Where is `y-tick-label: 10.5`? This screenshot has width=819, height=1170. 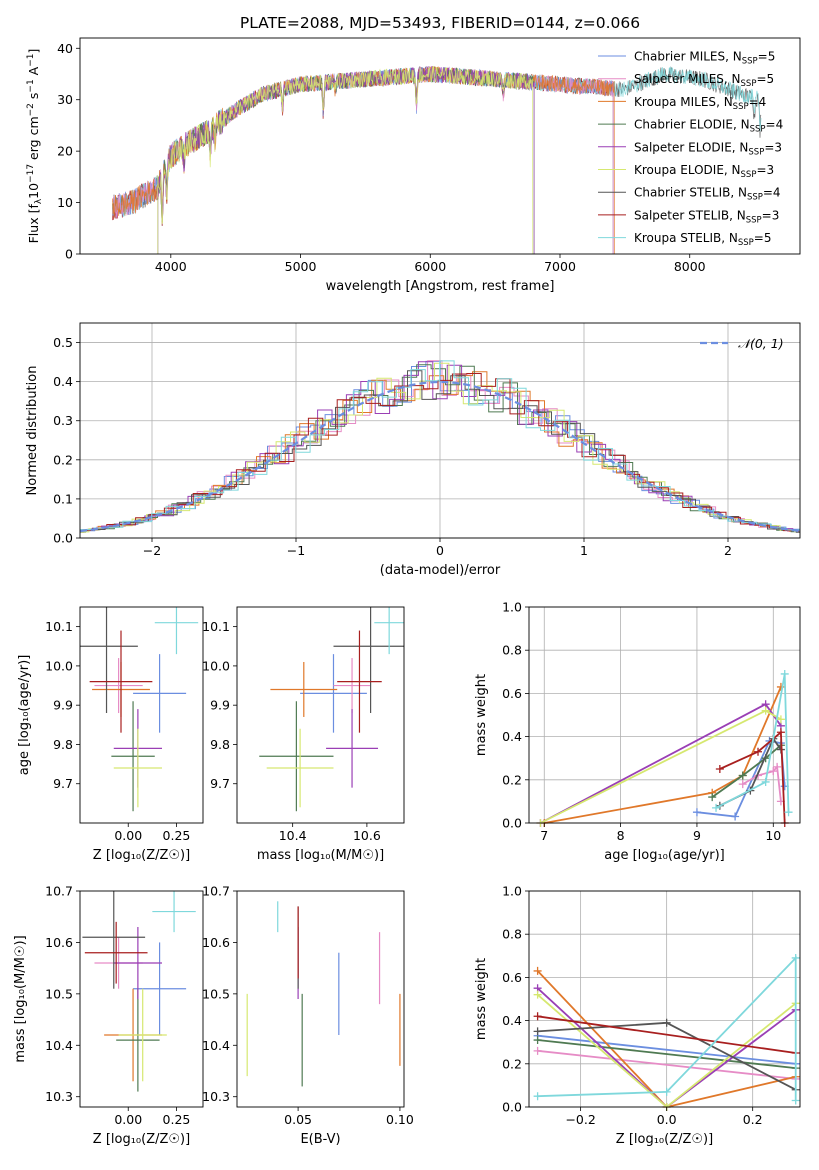
y-tick-label: 10.5 is located at coordinates (216, 993).